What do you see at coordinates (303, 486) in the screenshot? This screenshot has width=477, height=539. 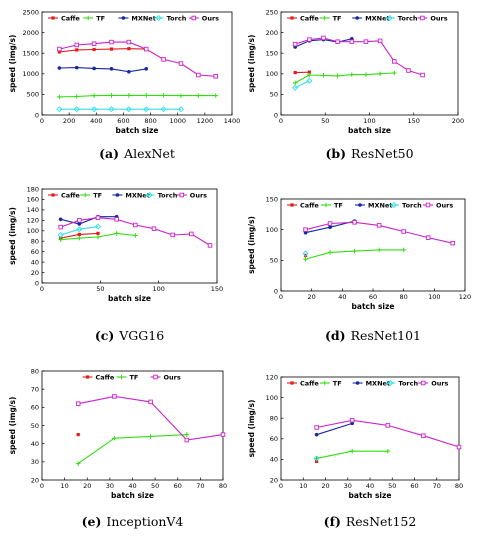 I see `x-tick-label: 10` at bounding box center [303, 486].